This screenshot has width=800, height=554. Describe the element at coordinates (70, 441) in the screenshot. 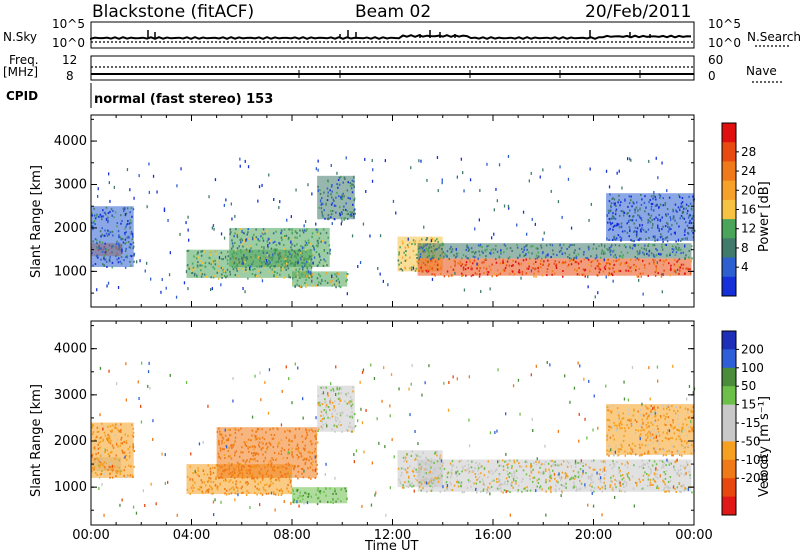

I see `y-tick-label: 2000` at that location.